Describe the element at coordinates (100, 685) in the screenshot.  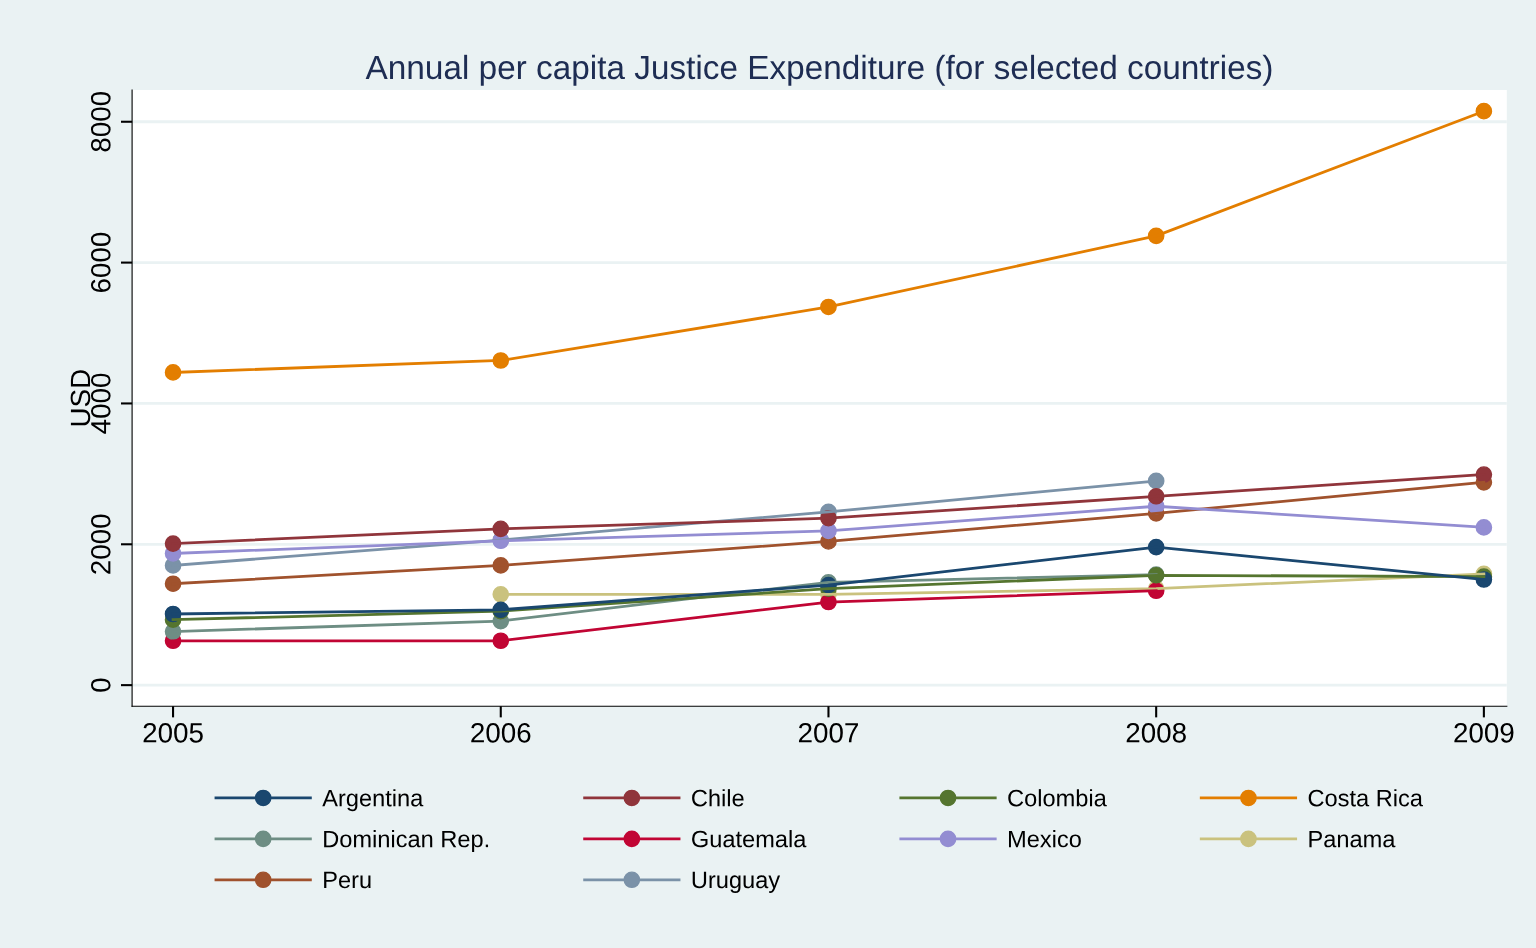
I see `y-tick-label: 0` at that location.